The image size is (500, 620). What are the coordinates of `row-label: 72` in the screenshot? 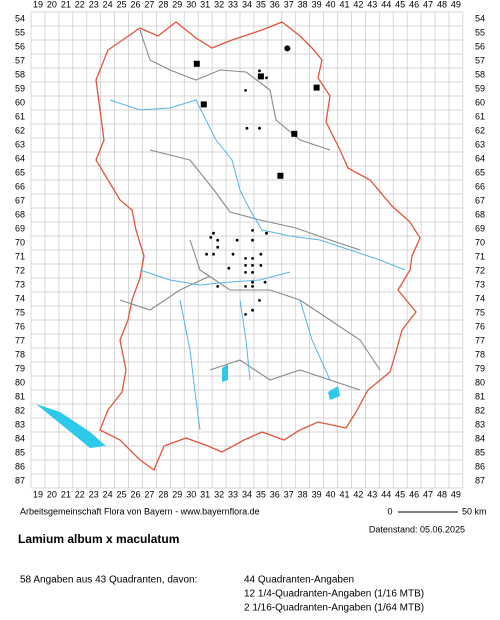 It's located at (480, 270).